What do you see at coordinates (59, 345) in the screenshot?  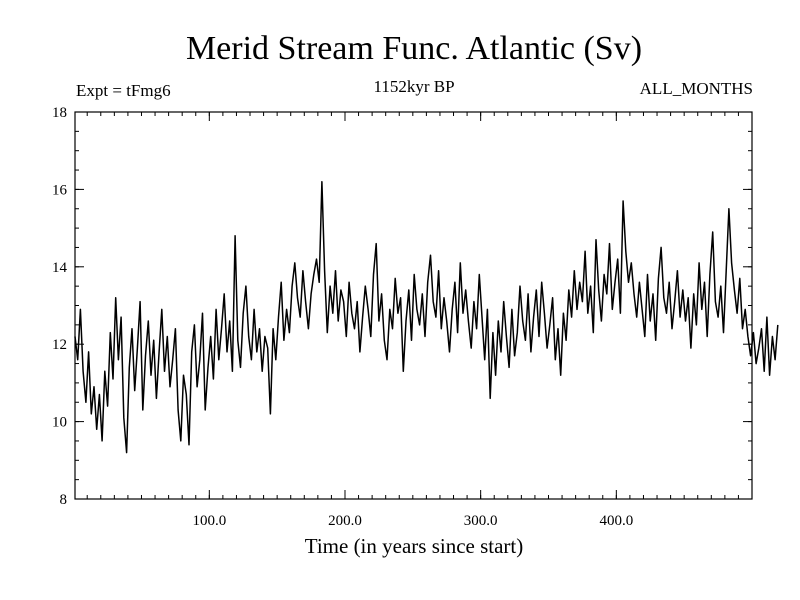 I see `y-tick-label: 12` at bounding box center [59, 345].